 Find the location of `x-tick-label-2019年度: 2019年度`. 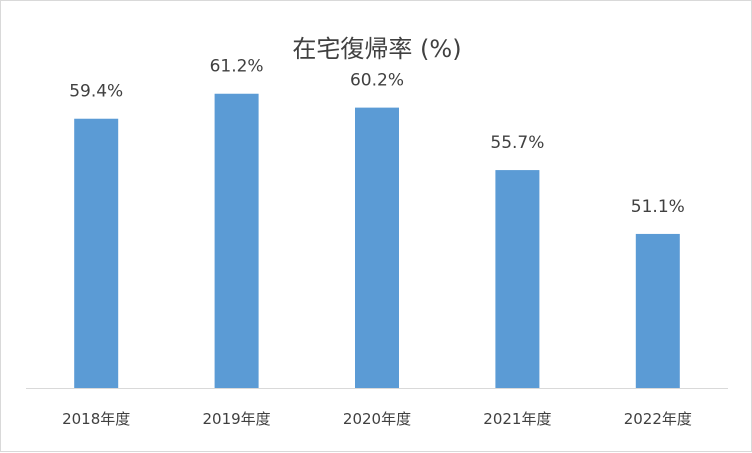

x-tick-label-2019年度: 2019年度 is located at coordinates (237, 419).